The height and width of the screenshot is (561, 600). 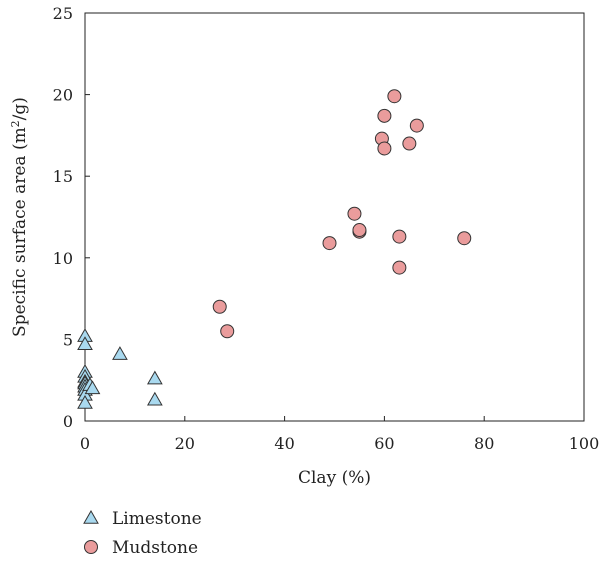 I want to click on y-axis-title: Specific surface area (m2/g), so click(x=19, y=217).